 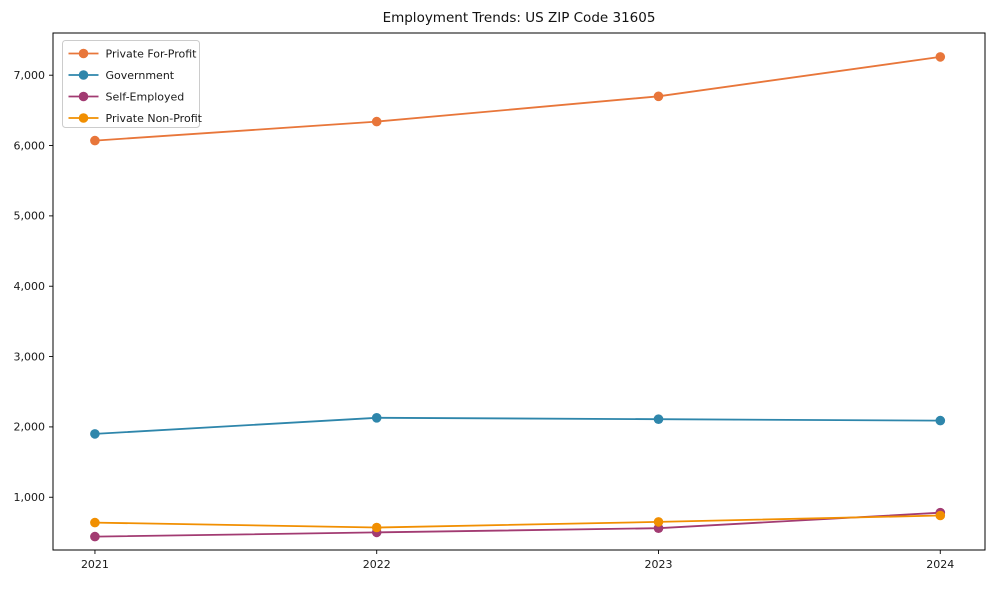 I want to click on x-tick-label: 2022, so click(x=377, y=564).